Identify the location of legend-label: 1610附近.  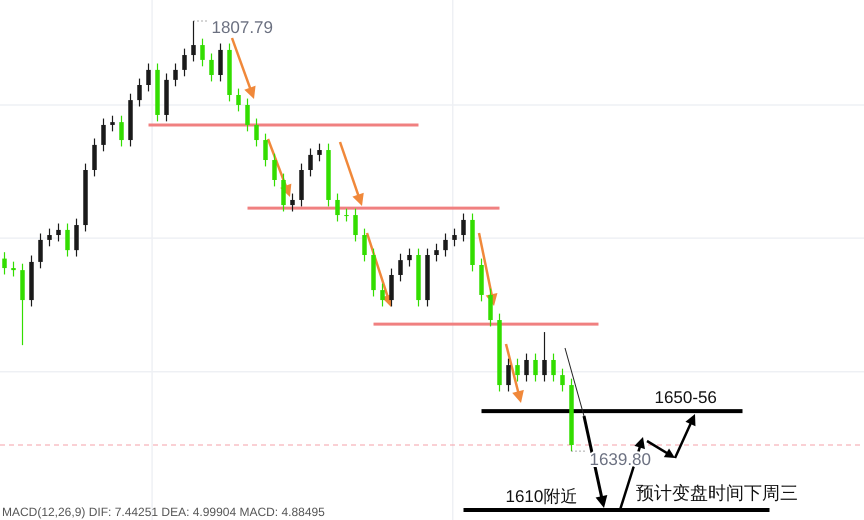
(542, 496).